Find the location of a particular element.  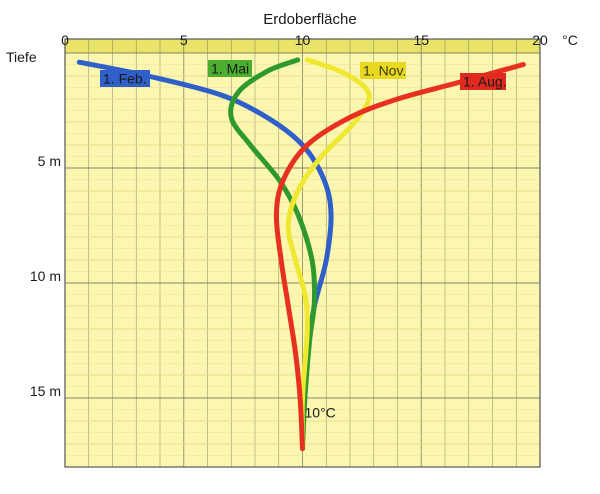

series-label-box-1-aug is located at coordinates (483, 81).